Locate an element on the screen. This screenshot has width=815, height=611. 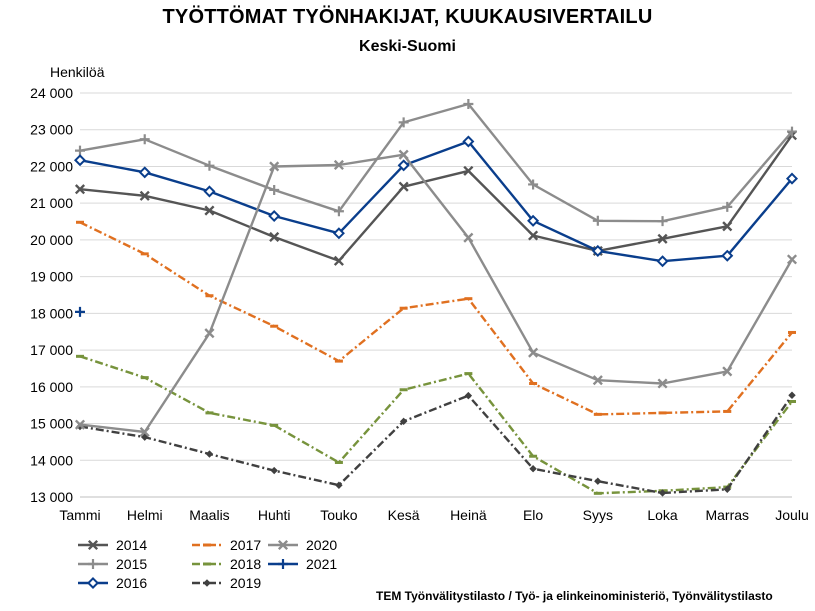
y-tick-label: 13 000 is located at coordinates (51, 497).